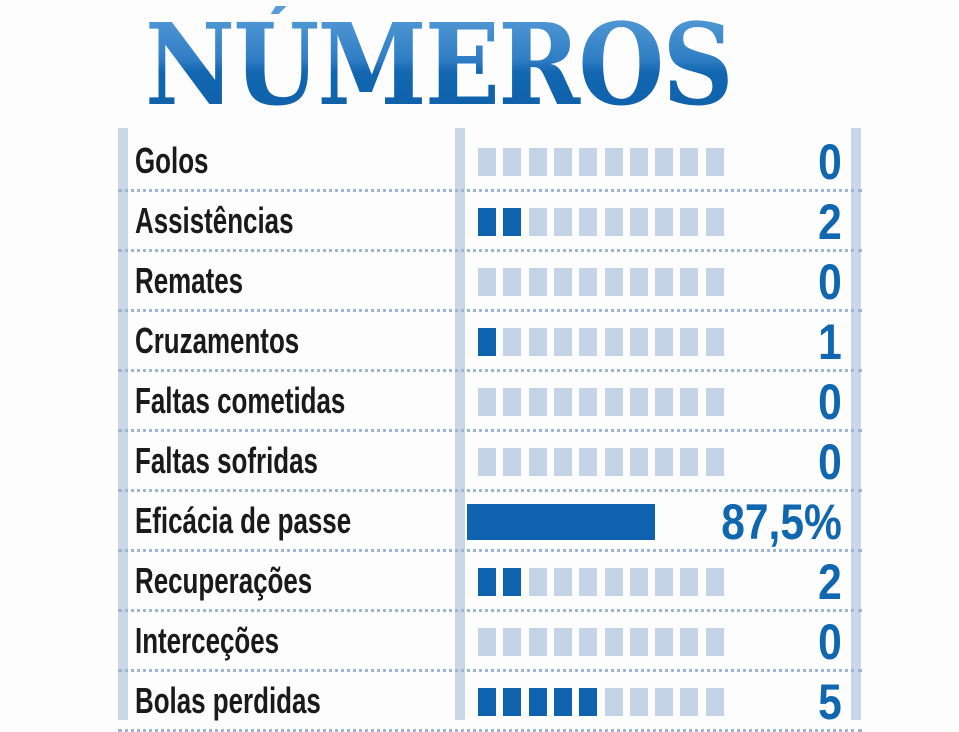 Image resolution: width=959 pixels, height=732 pixels. I want to click on table-row: Bolas perdidas 5, so click(490, 702).